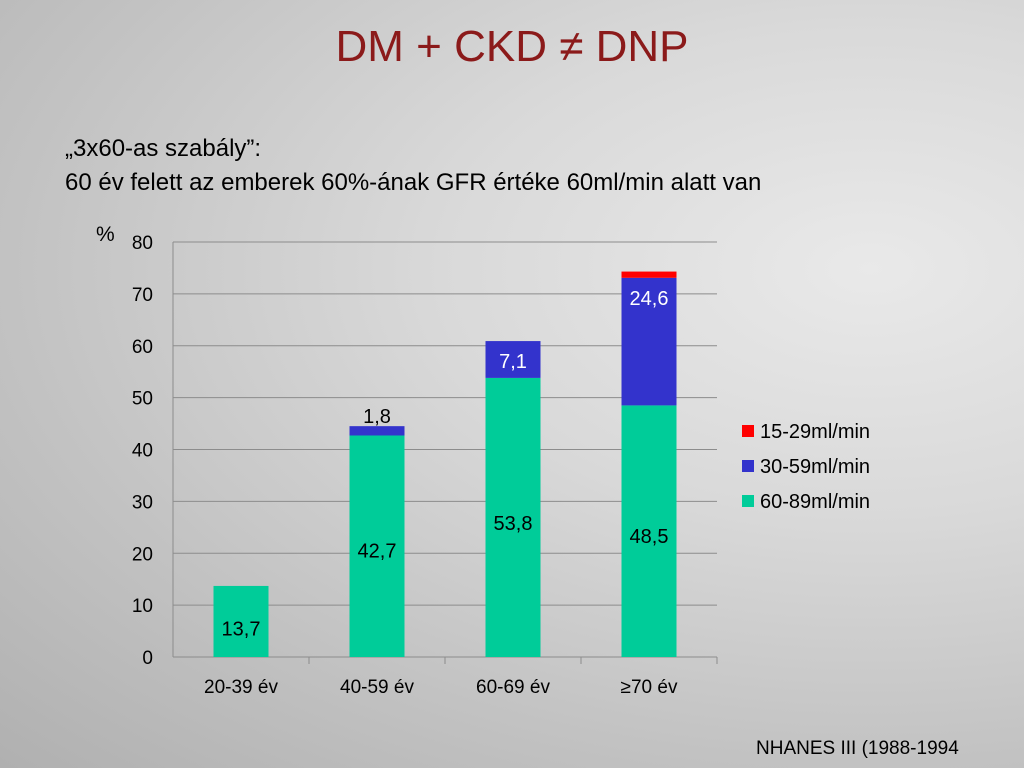 This screenshot has height=768, width=1024. I want to click on y-tick-label: 60, so click(142, 347).